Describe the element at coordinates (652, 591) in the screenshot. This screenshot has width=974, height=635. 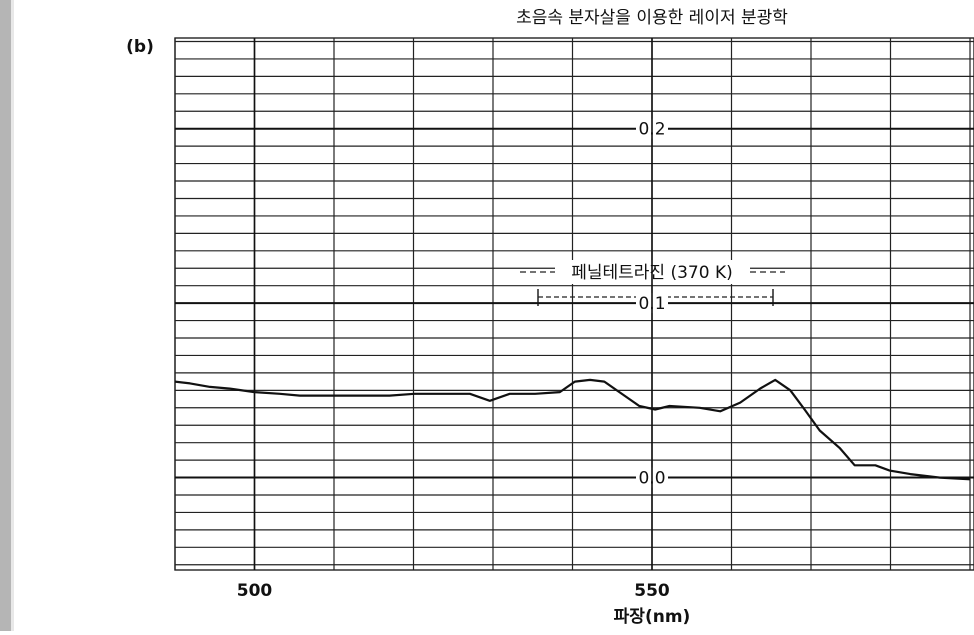
I see `x-tick-label: 550` at that location.